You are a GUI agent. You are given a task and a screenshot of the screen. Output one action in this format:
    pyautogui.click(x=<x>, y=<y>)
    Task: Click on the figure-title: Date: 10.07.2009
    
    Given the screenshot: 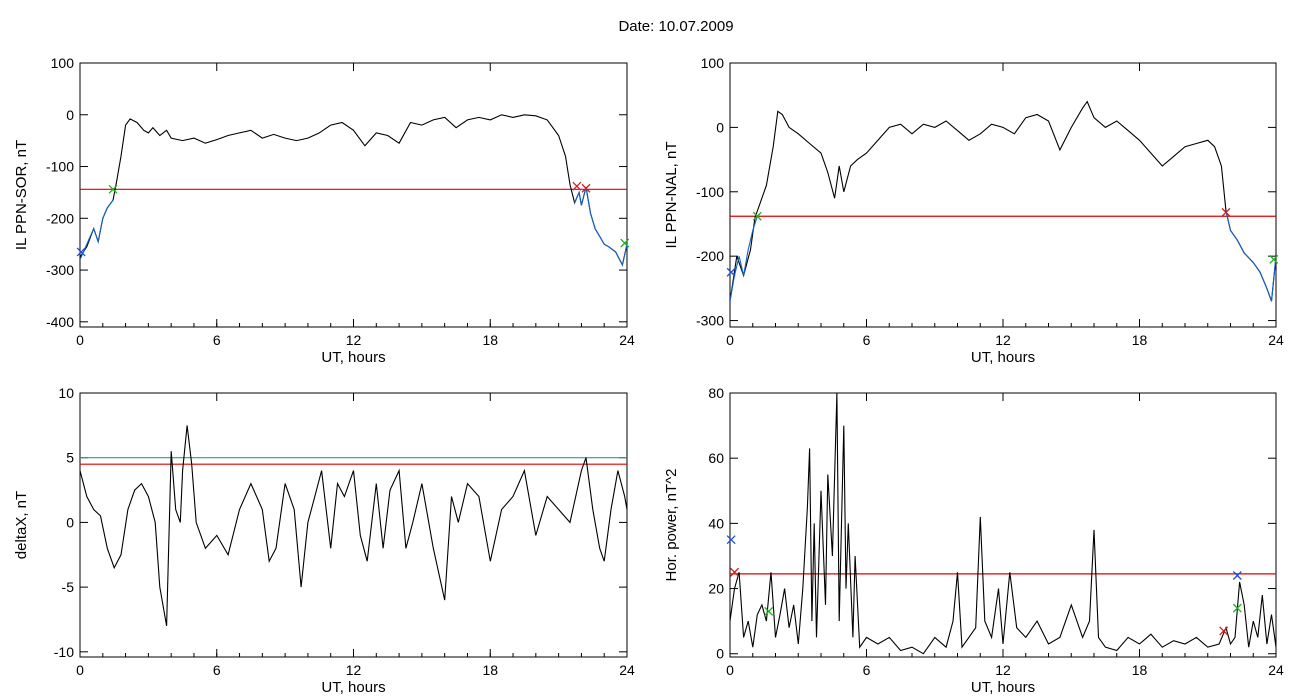 What is the action you would take?
    pyautogui.click(x=676, y=26)
    